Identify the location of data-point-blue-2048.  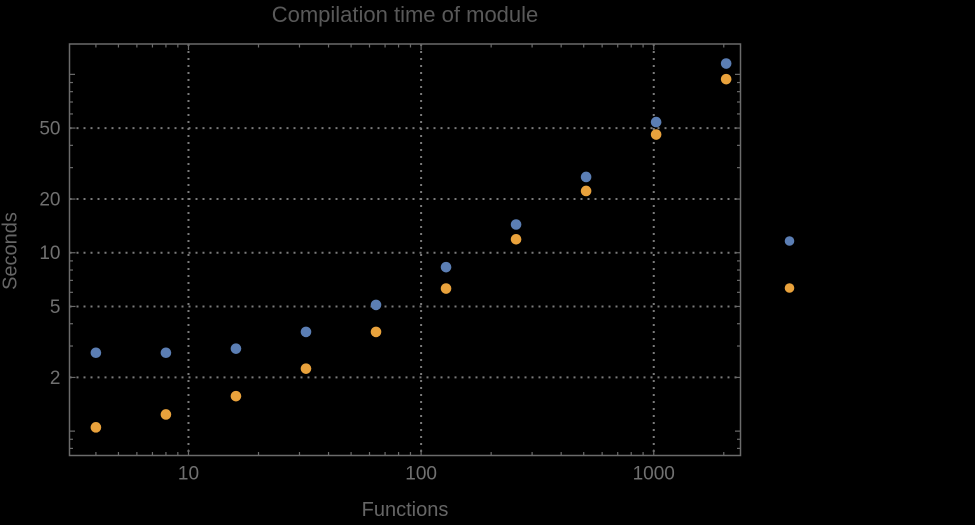
(726, 63).